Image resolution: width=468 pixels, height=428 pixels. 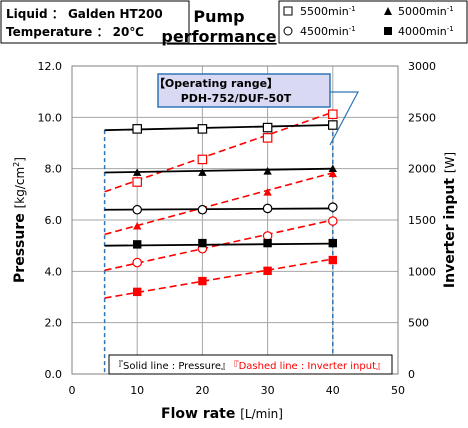 I want to click on legend-item-4500: 4500min-1, so click(x=319, y=31).